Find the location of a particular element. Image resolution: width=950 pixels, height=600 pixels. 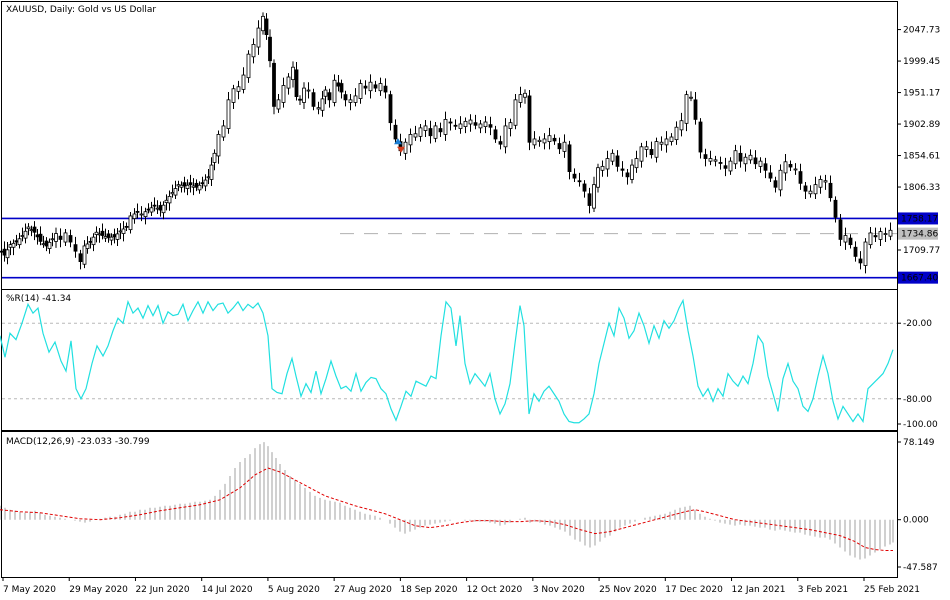

x-axis-label: 3 Feb 2021 is located at coordinates (823, 590).